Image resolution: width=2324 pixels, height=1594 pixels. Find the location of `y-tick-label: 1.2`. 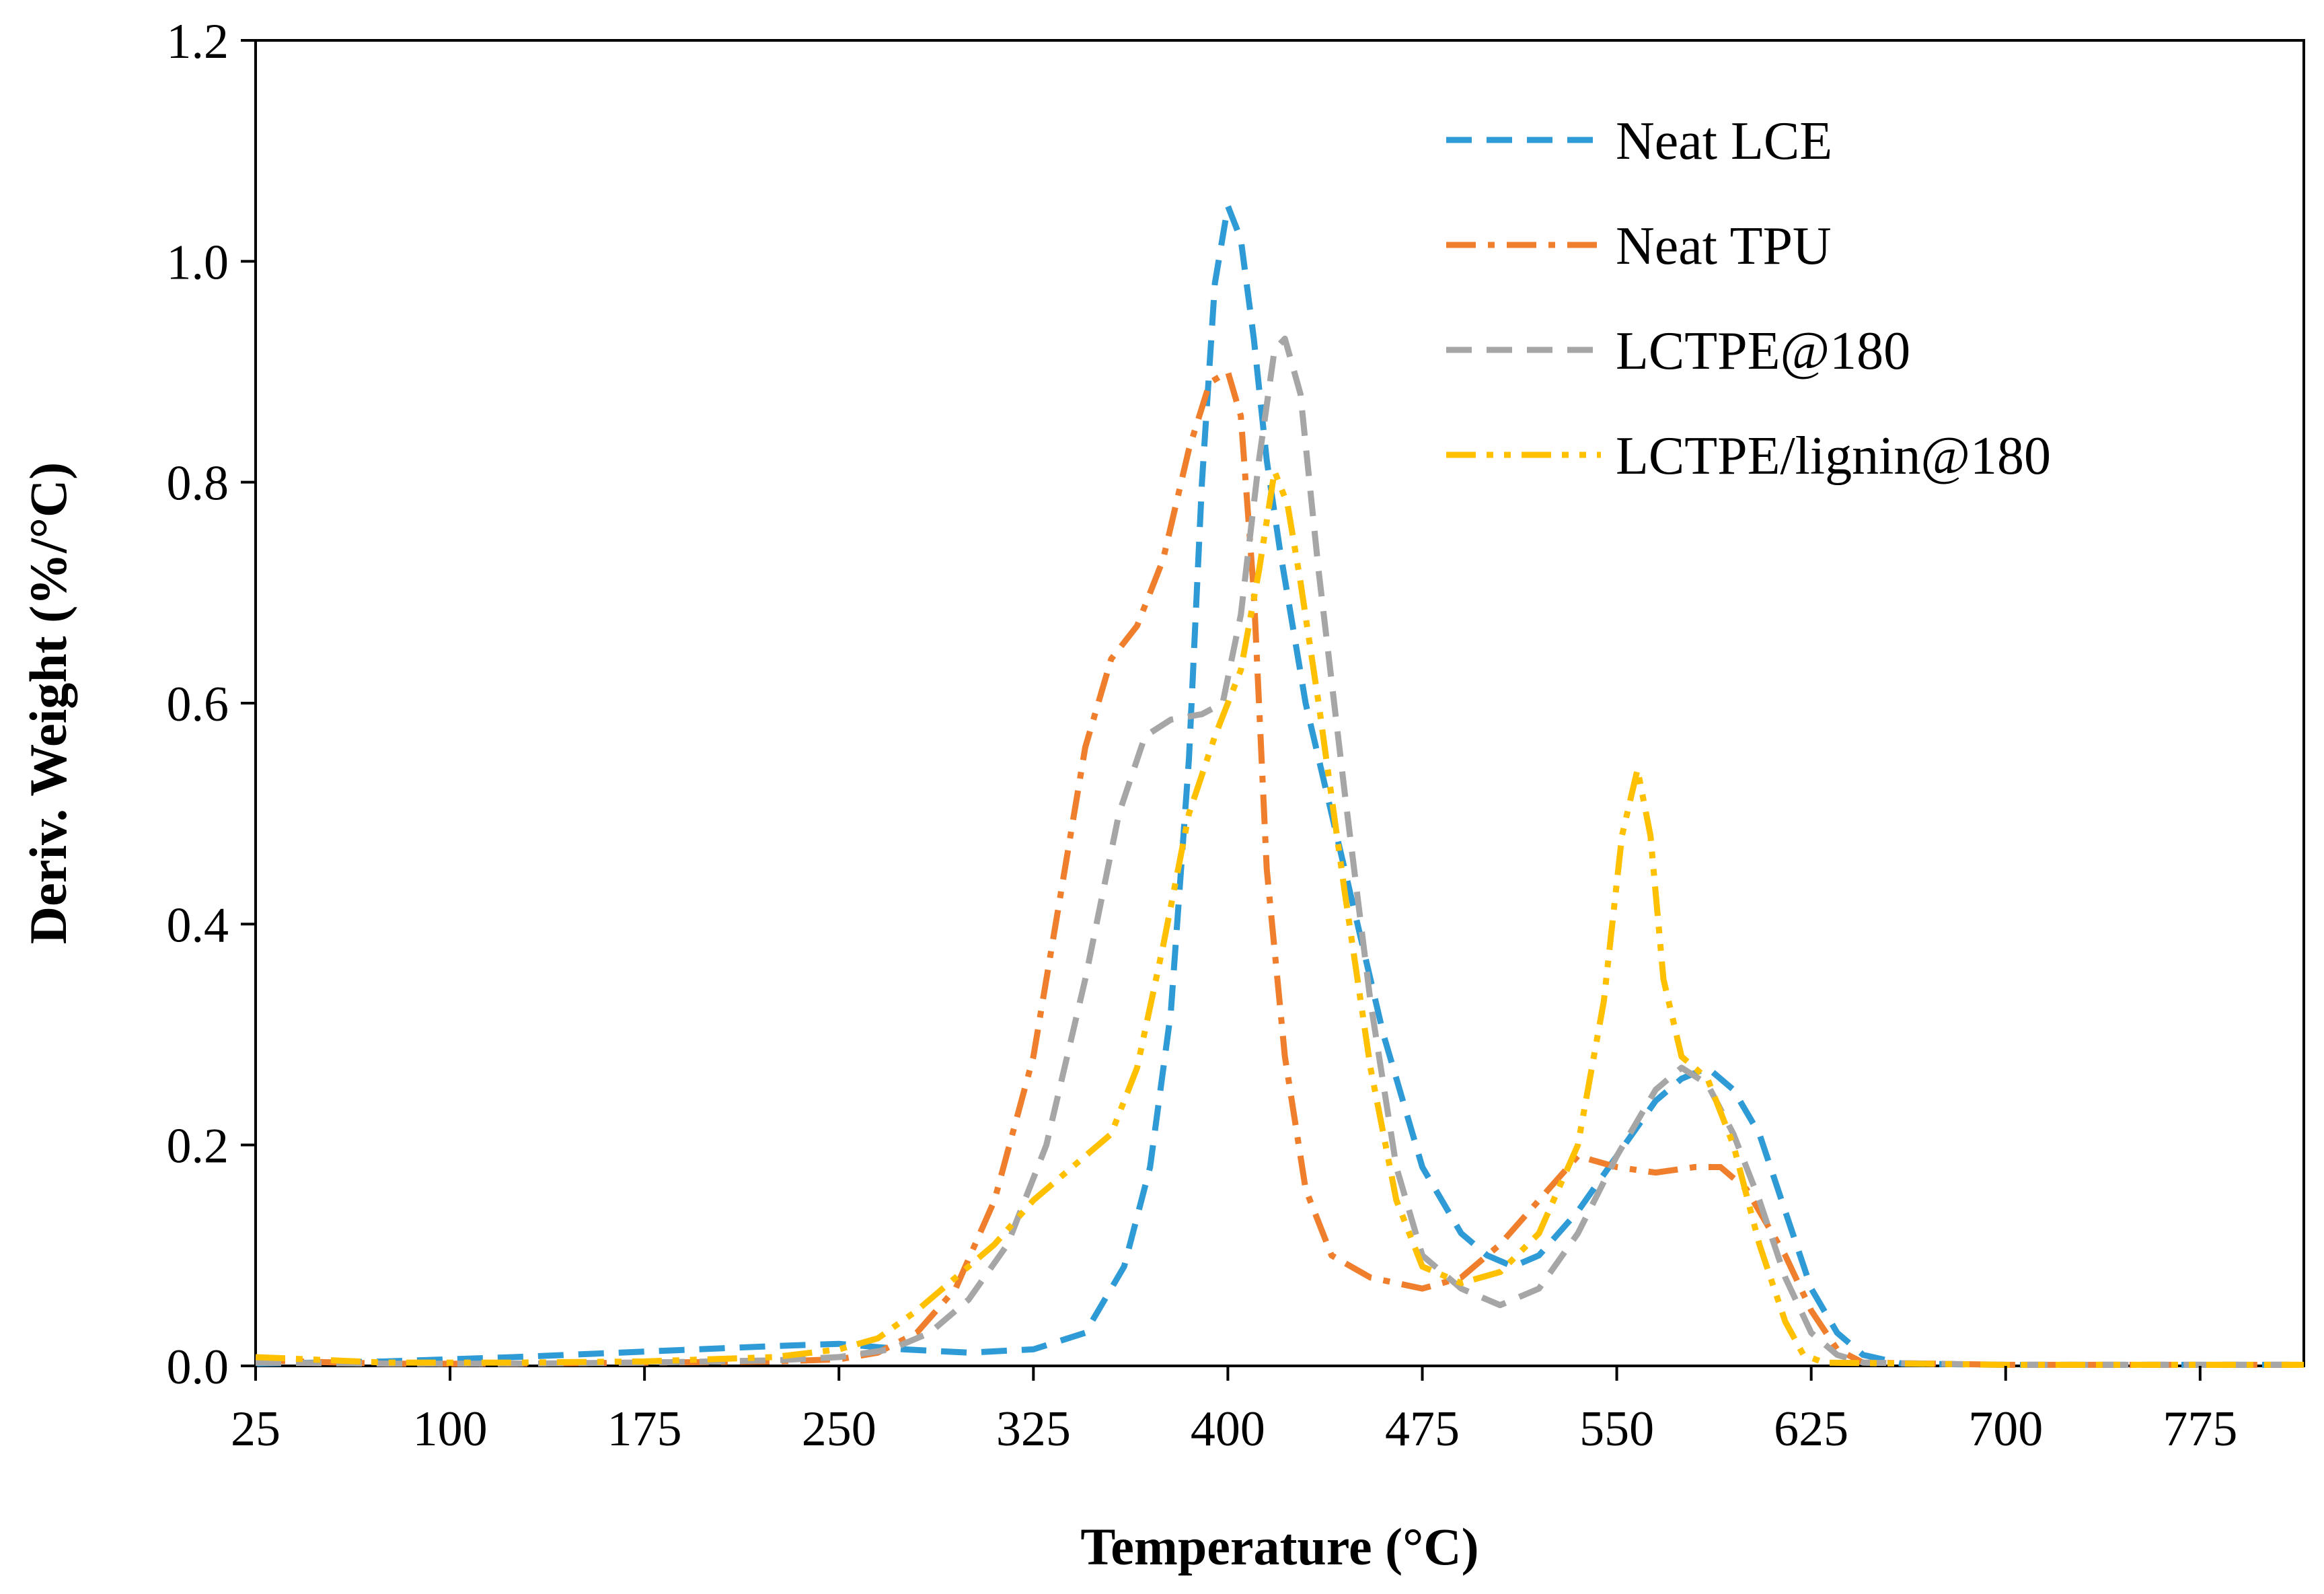

y-tick-label: 1.2 is located at coordinates (198, 41).